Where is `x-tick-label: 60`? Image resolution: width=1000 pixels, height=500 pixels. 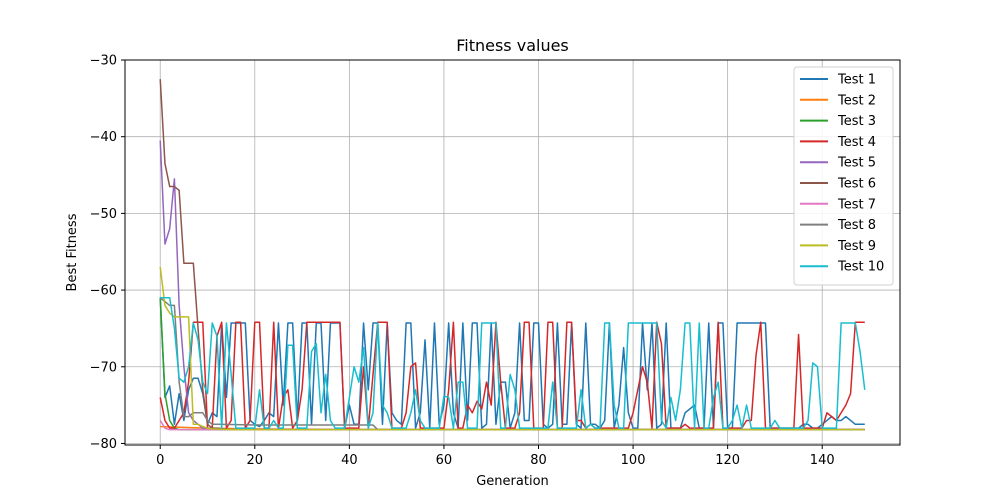
x-tick-label: 60 is located at coordinates (444, 460).